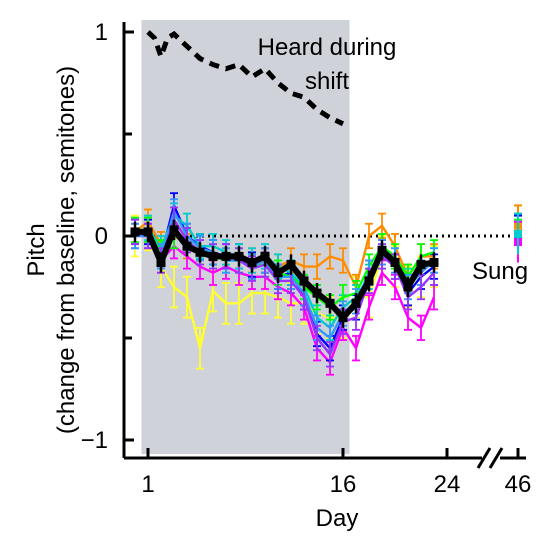 The width and height of the screenshot is (540, 538). What do you see at coordinates (284, 273) in the screenshot?
I see `mean-series-group` at bounding box center [284, 273].